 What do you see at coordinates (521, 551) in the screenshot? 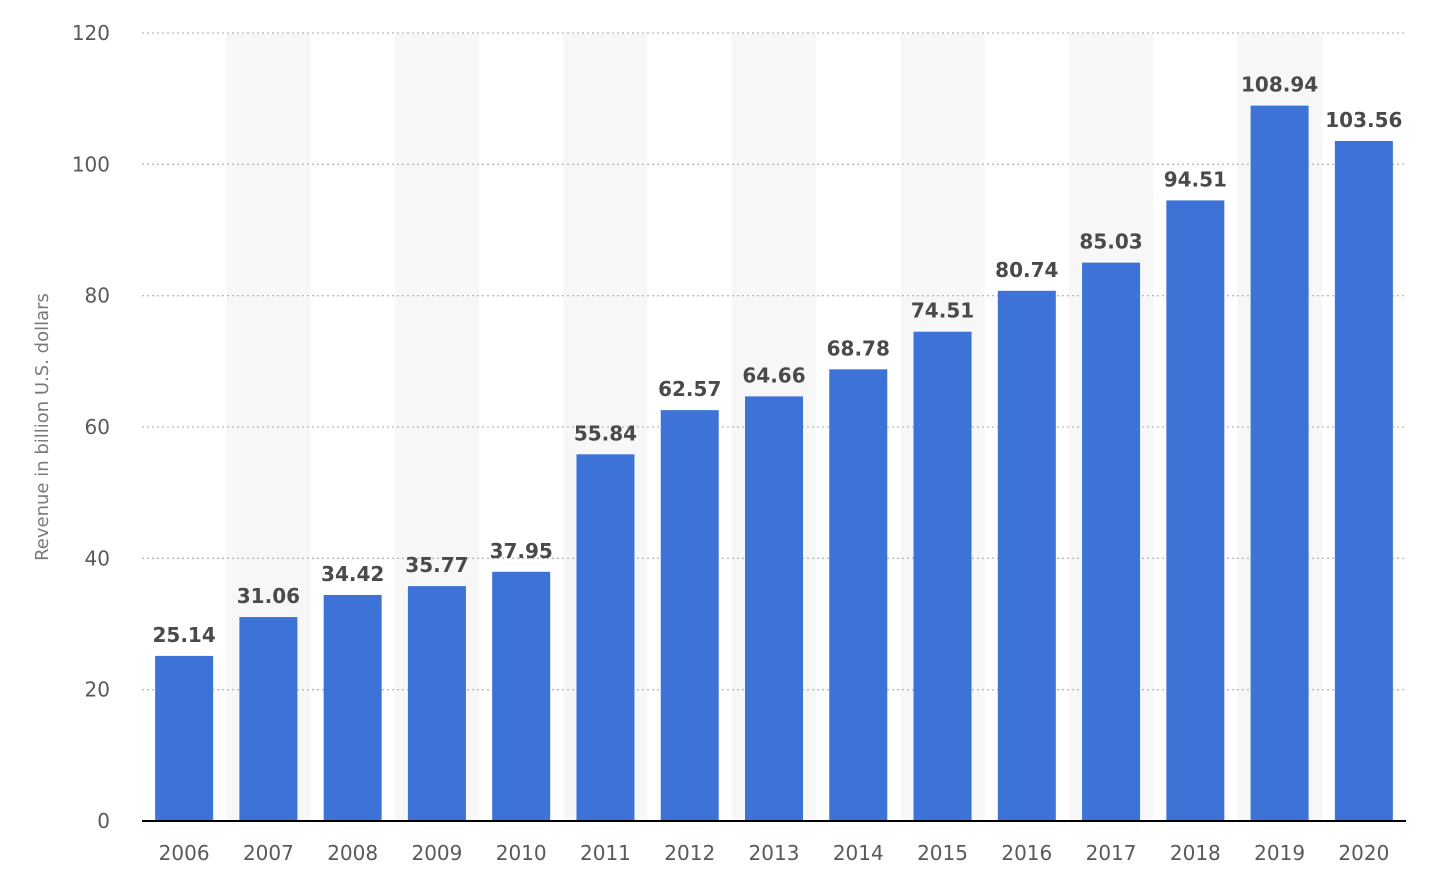
I see `value-label: 37.95` at bounding box center [521, 551].